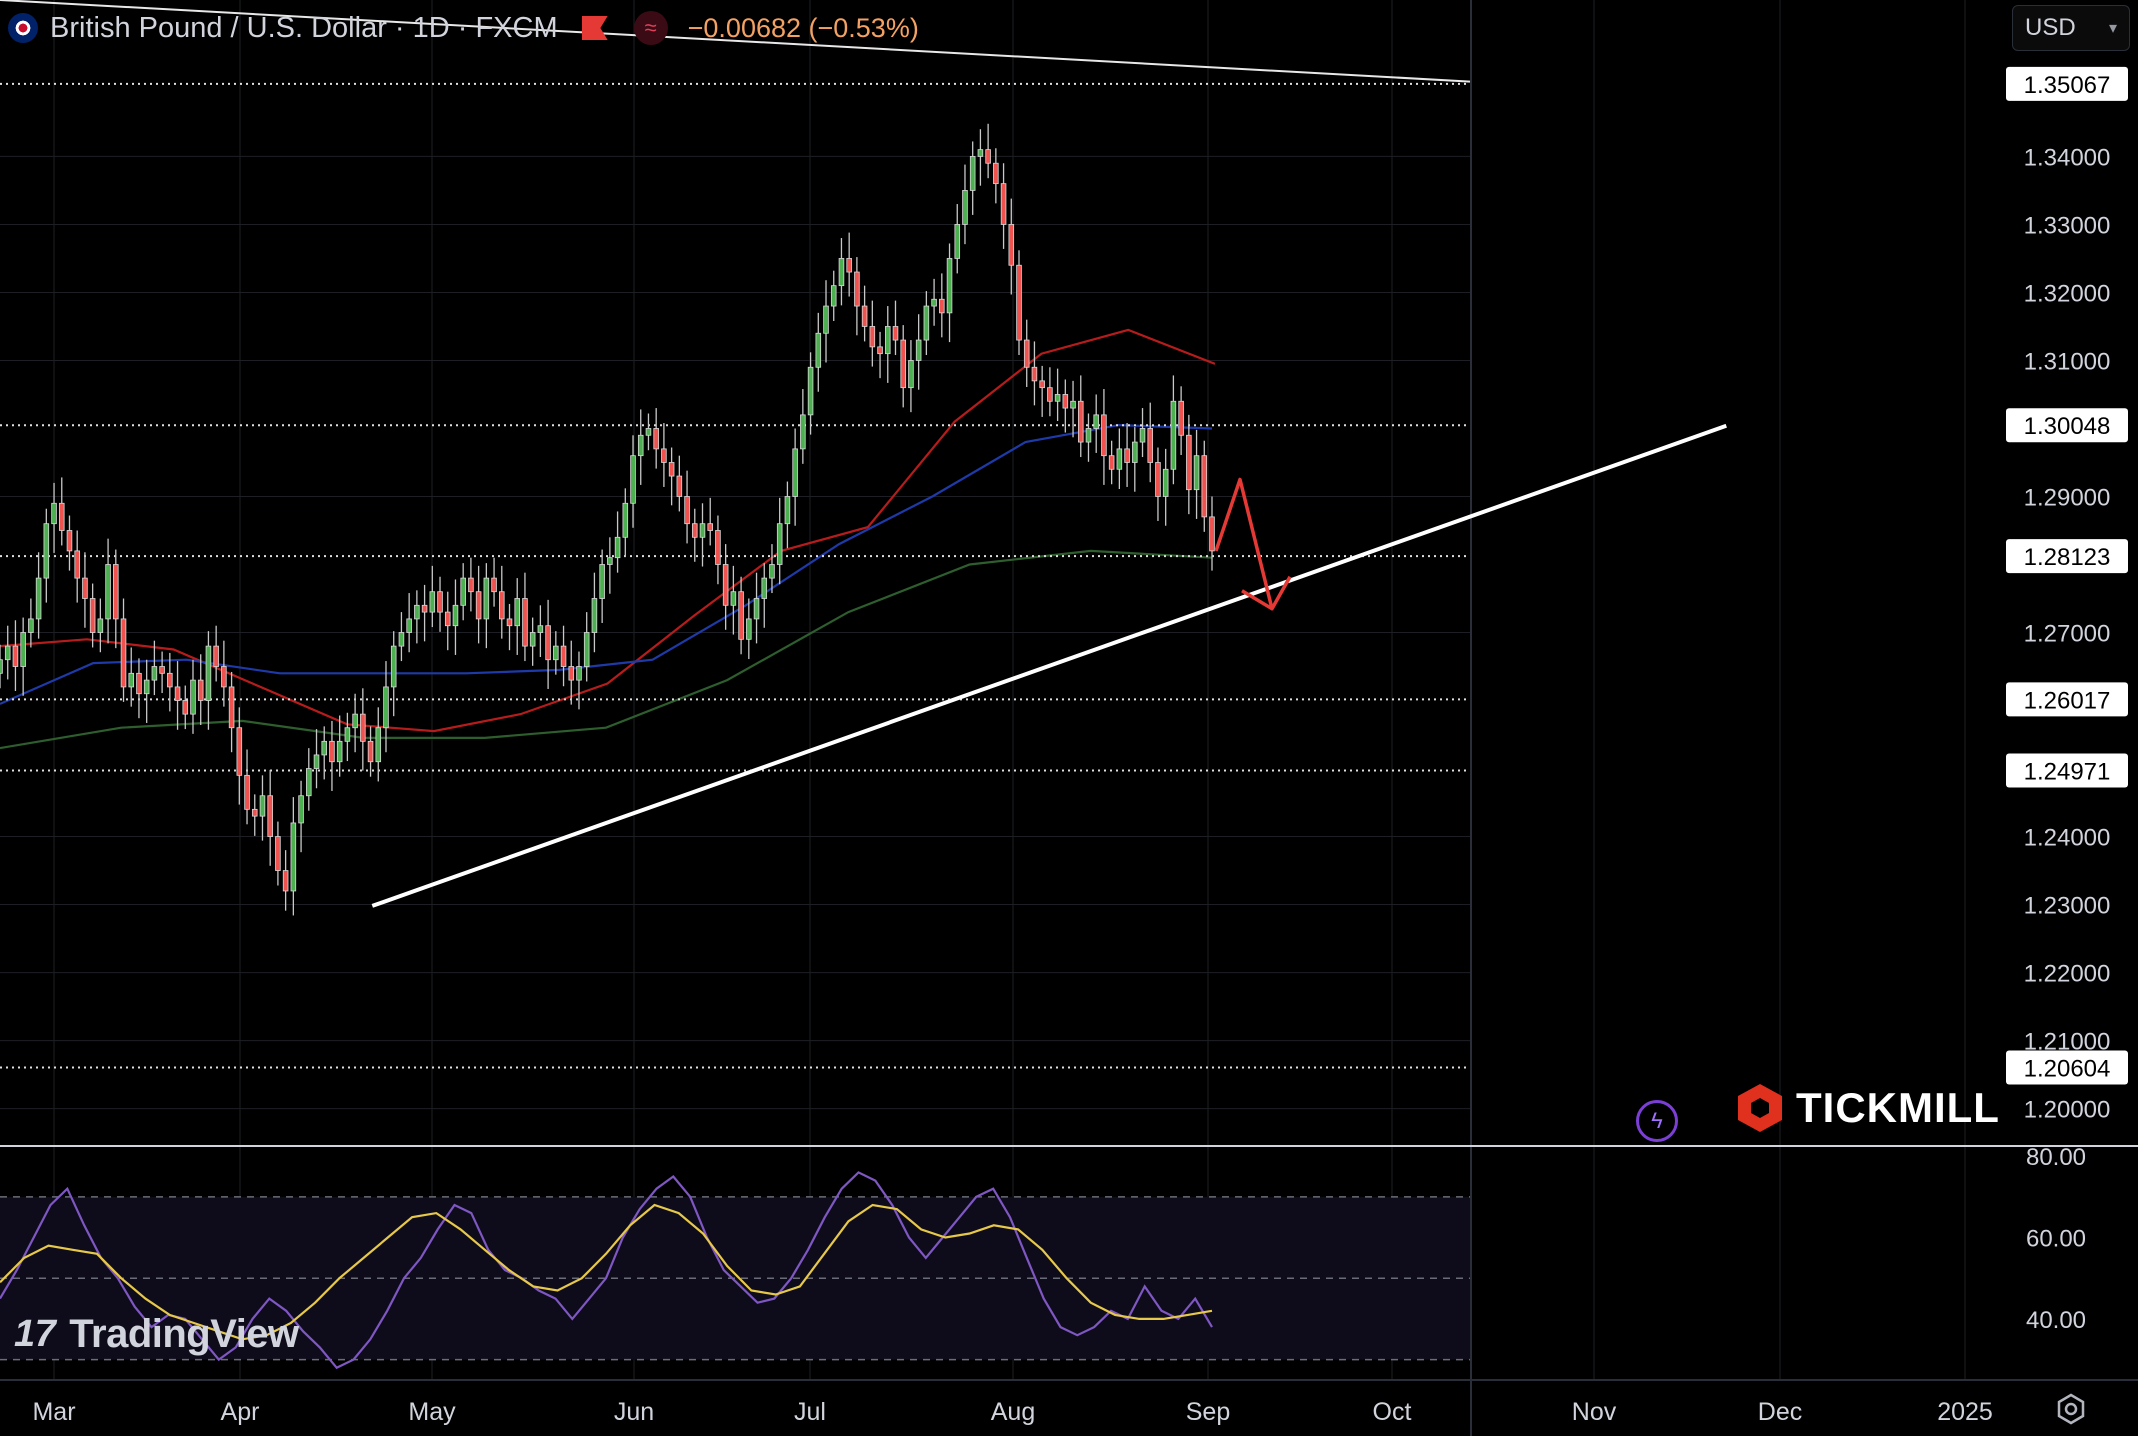 The height and width of the screenshot is (1436, 2138). I want to click on level-label: 1.28123, so click(2067, 557).